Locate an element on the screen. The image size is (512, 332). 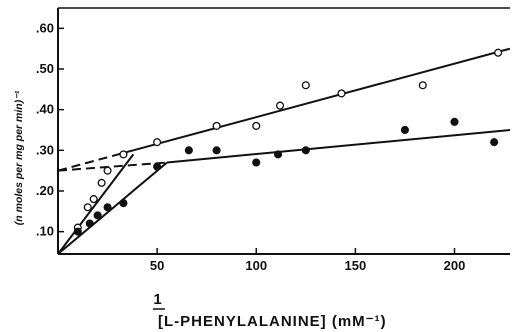
x-axis-ticks: 50 100 150 200 is located at coordinates (307, 260).